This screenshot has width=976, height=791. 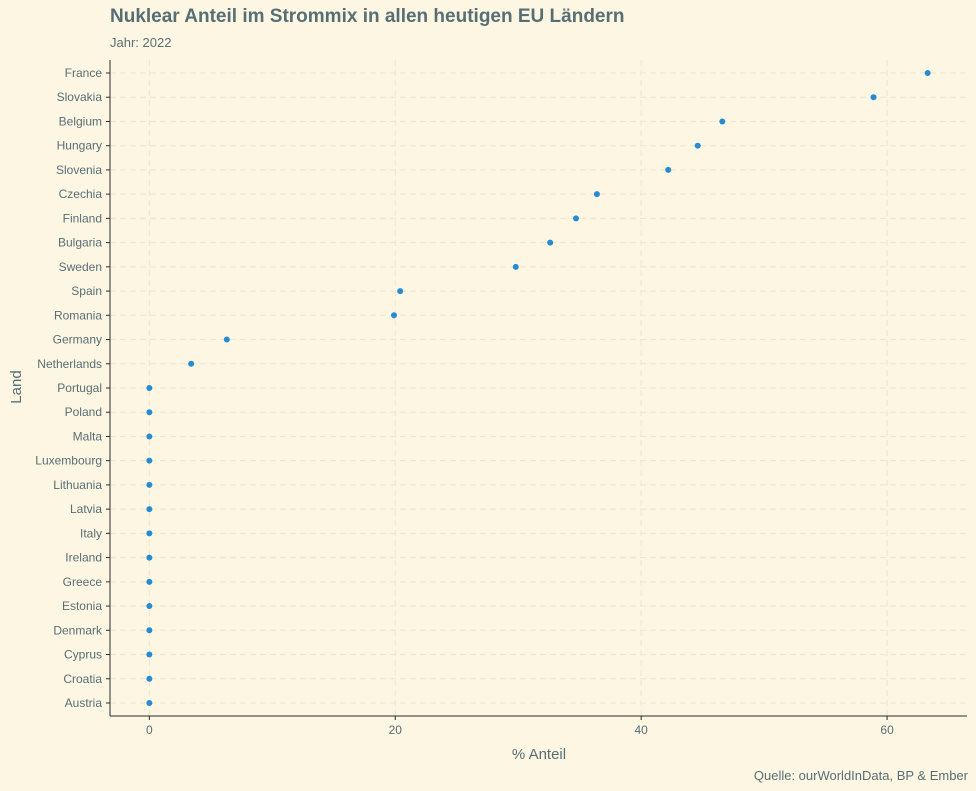 I want to click on data-point-poland, so click(x=149, y=412).